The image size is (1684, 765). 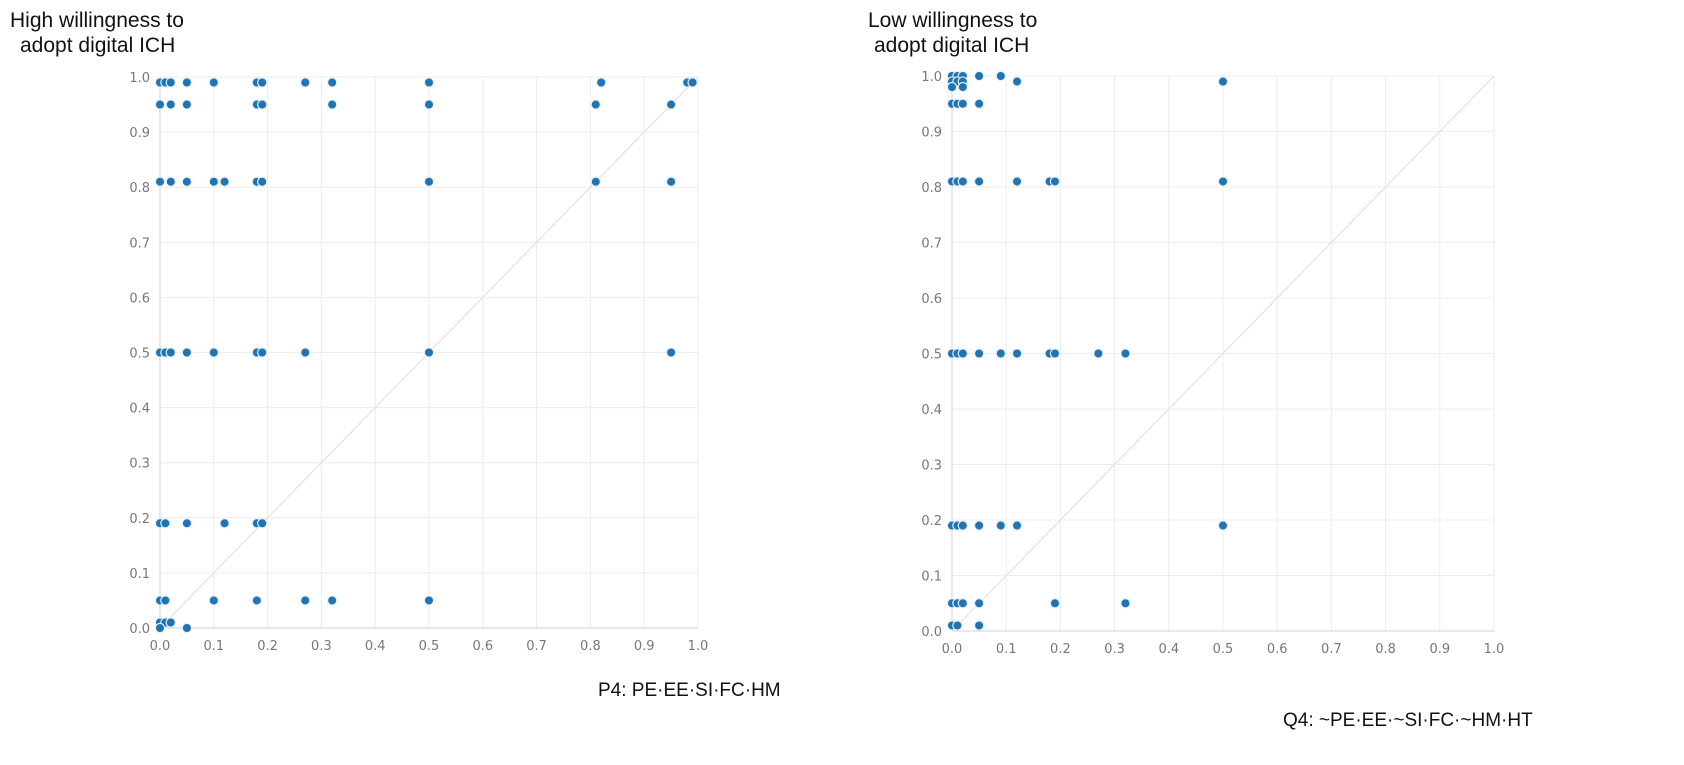 I want to click on chart-1-title: High willingness to adopt digital ICH, so click(x=97, y=33).